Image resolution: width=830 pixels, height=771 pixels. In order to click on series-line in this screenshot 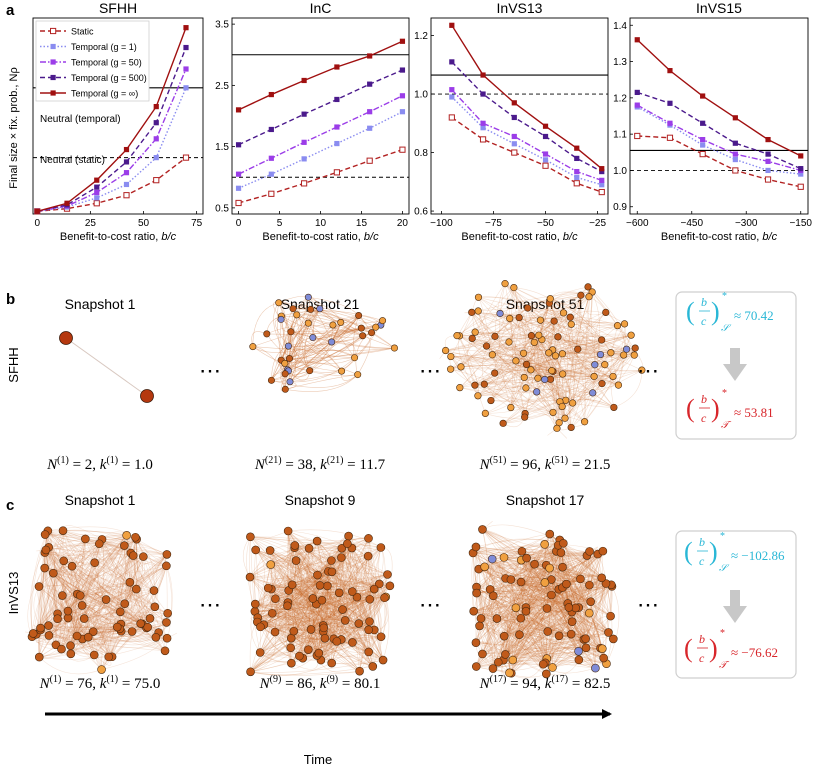, I will do `click(112, 185)`.